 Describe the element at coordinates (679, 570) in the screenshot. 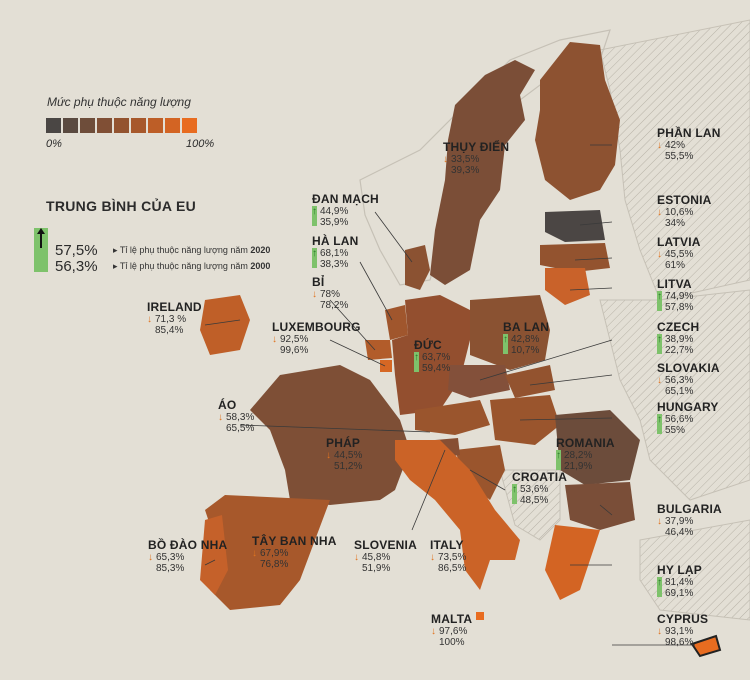

I see `country-name: HY LẠP` at that location.